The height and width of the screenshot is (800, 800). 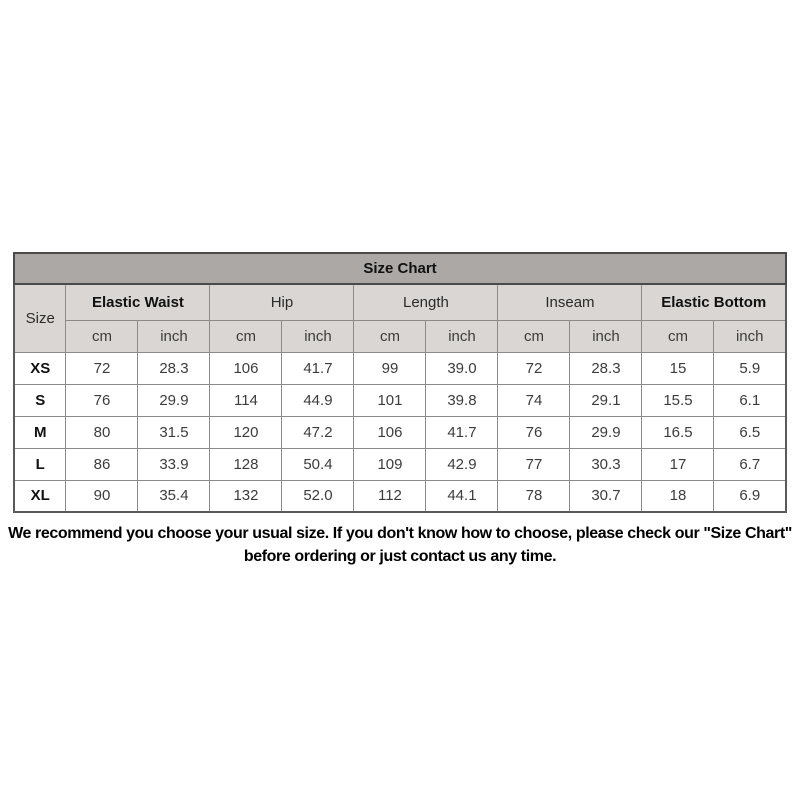 What do you see at coordinates (462, 336) in the screenshot?
I see `unit-length-inch: inch` at bounding box center [462, 336].